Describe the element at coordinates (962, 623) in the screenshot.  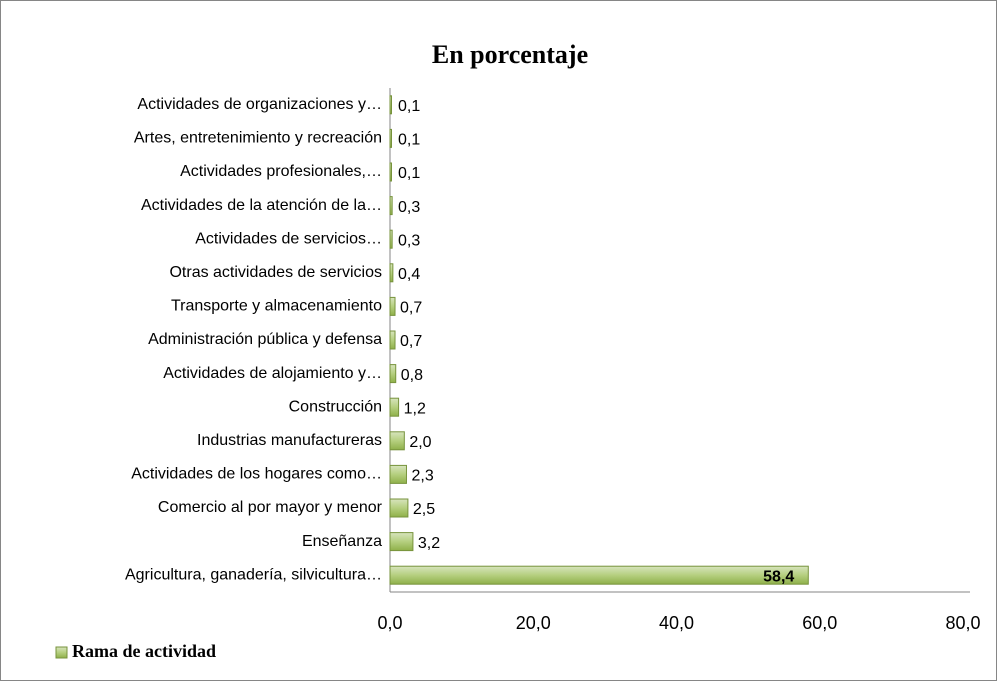
I see `x-tick-label: 80,0` at that location.